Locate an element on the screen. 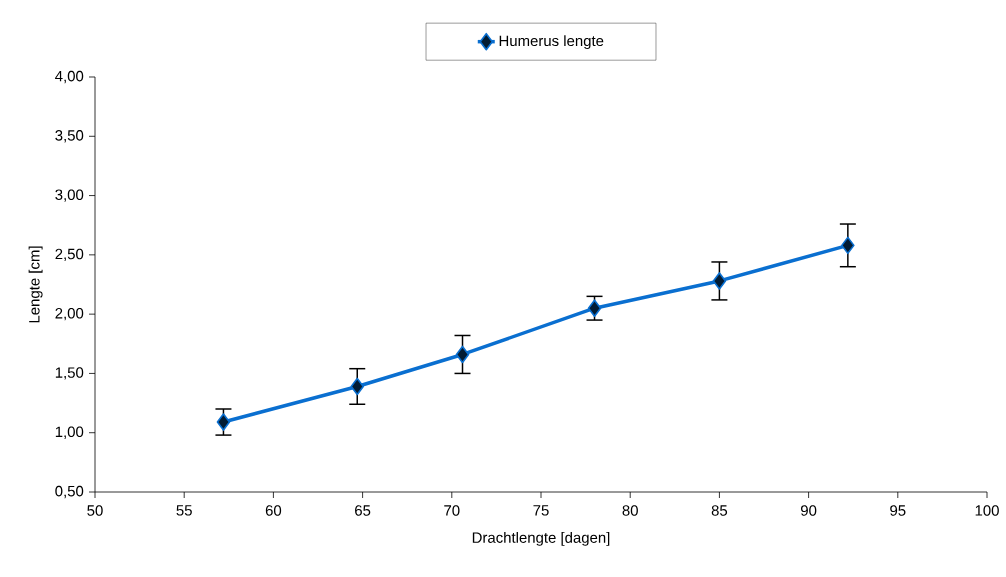 This screenshot has width=1006, height=577. y-tick-label: 3,50 is located at coordinates (69, 136).